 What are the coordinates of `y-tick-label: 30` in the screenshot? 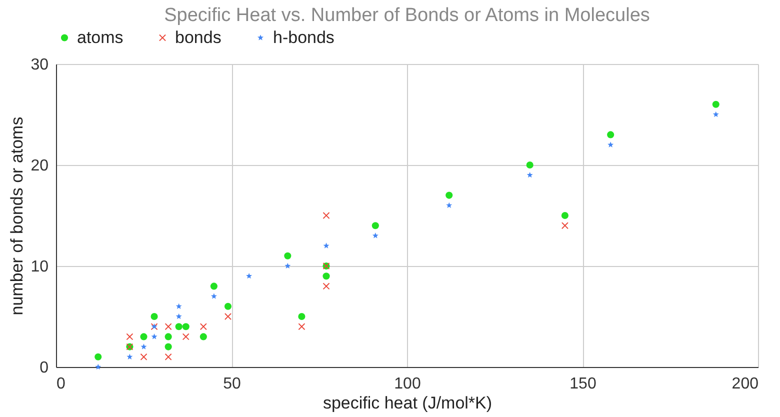 It's located at (39, 65).